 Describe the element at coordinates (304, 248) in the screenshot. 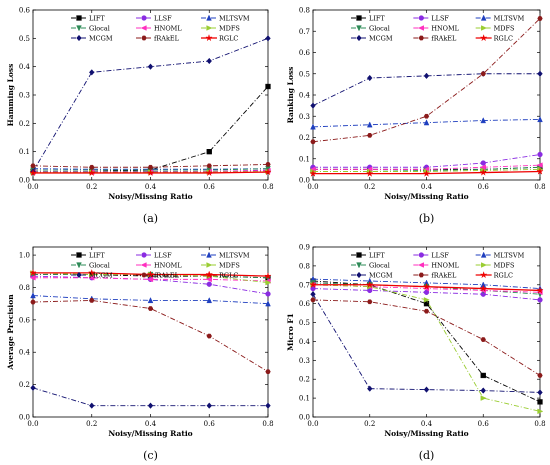

I see `y-tick-label: 0.9` at that location.